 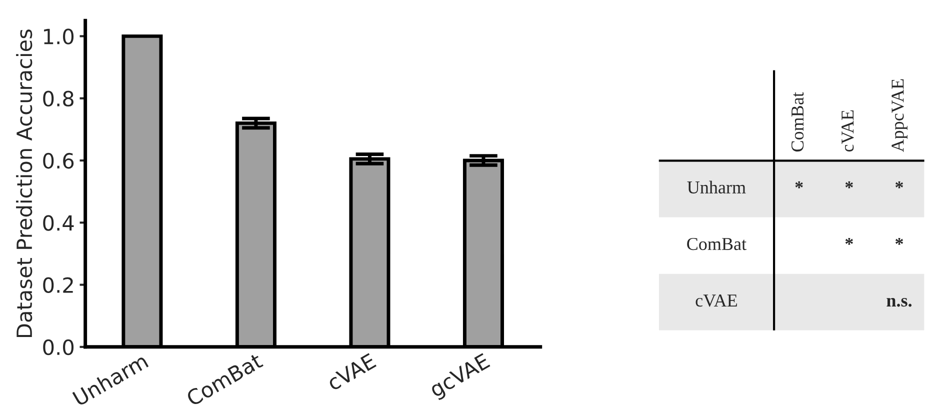 What do you see at coordinates (58, 160) in the screenshot?
I see `y-tick-label: 0.6` at bounding box center [58, 160].